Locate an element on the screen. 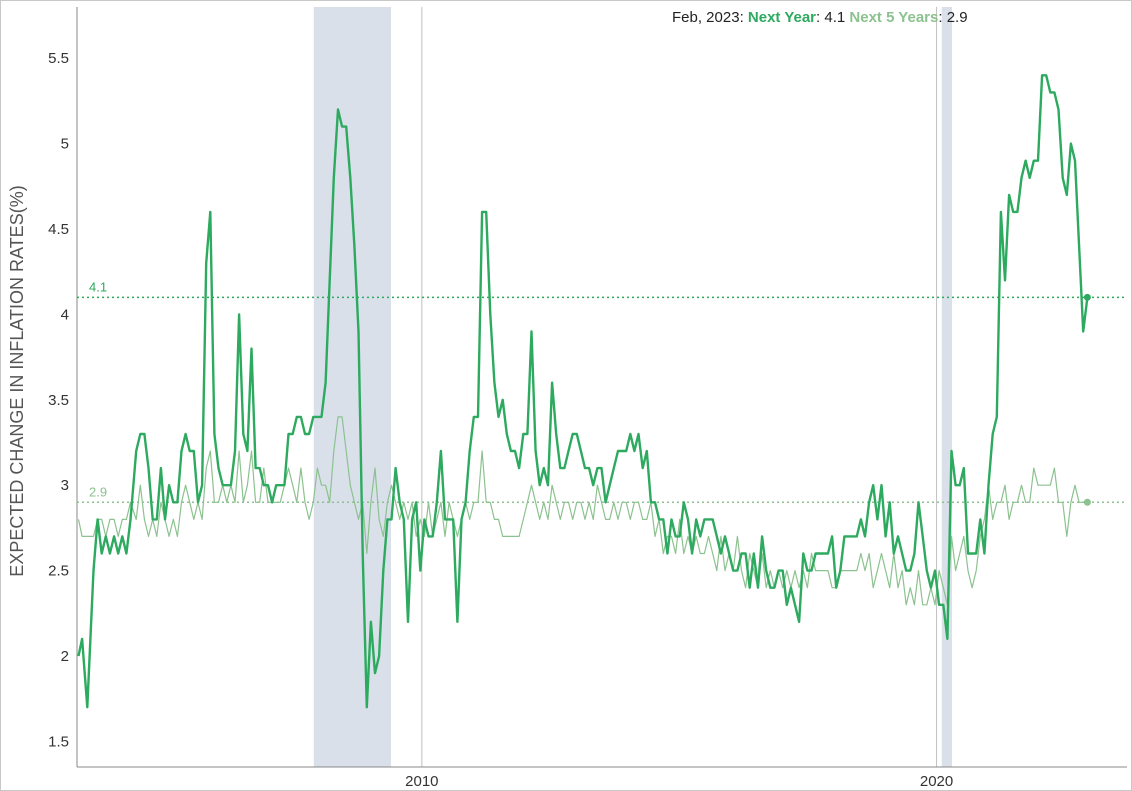 This screenshot has height=791, width=1132. readout-series1-name: Next Year is located at coordinates (782, 17).